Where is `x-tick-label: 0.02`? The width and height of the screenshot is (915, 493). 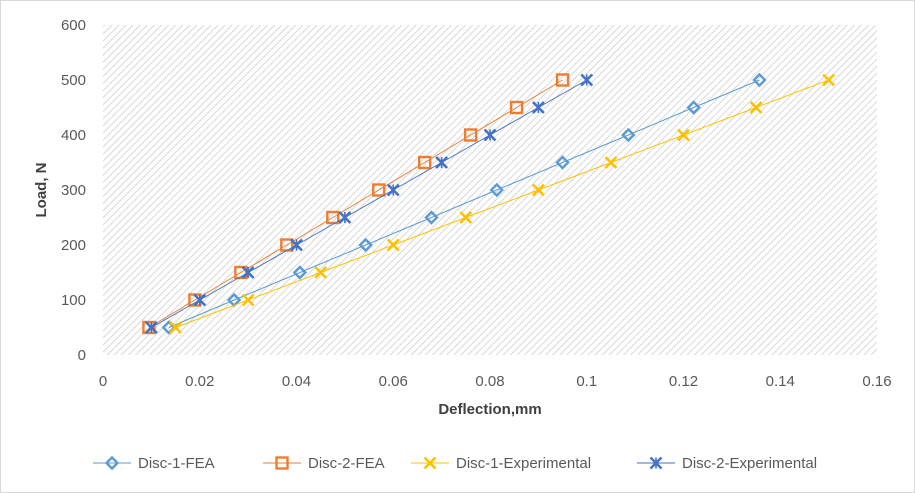 x-tick-label: 0.02 is located at coordinates (199, 381).